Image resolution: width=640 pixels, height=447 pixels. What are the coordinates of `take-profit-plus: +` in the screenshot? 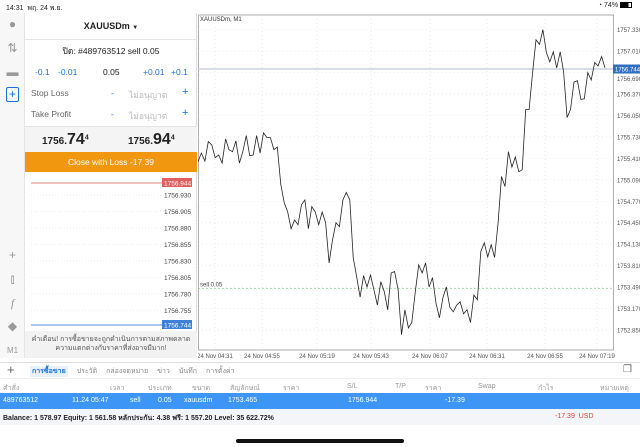 It's located at (185, 113).